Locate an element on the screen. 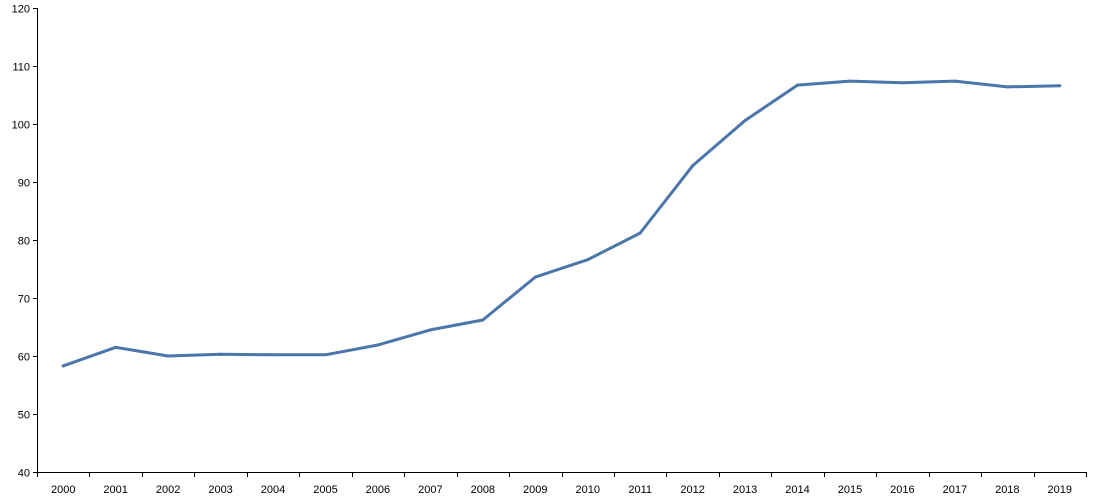 The image size is (1094, 498). x-tick-label: 2003 is located at coordinates (220, 490).